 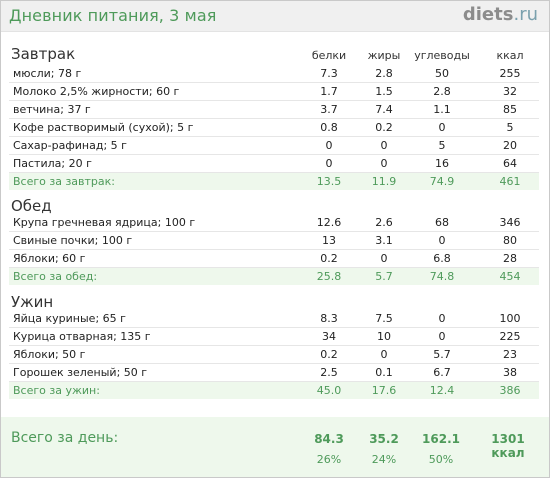 I want to click on food-name: Яблоки; 50 г, so click(x=49, y=354).